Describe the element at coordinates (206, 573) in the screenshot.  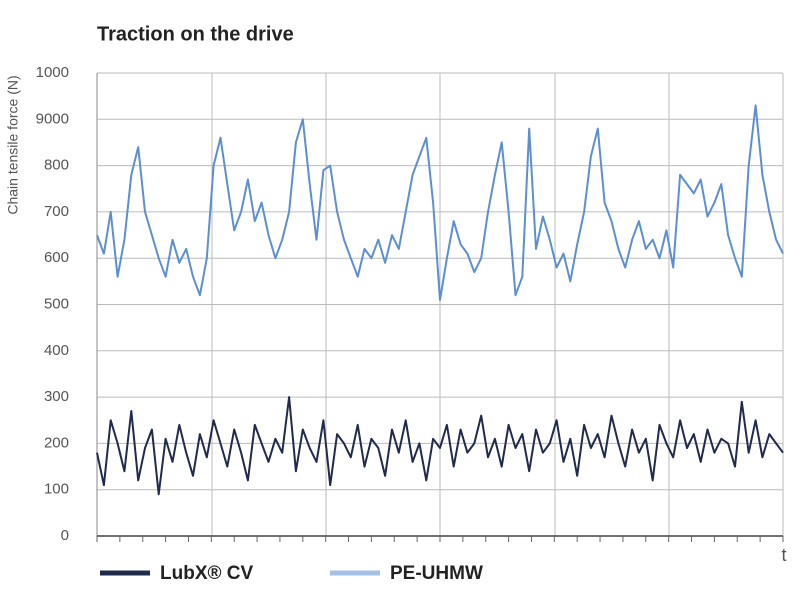
I see `legend-label: LubX® CV` at that location.